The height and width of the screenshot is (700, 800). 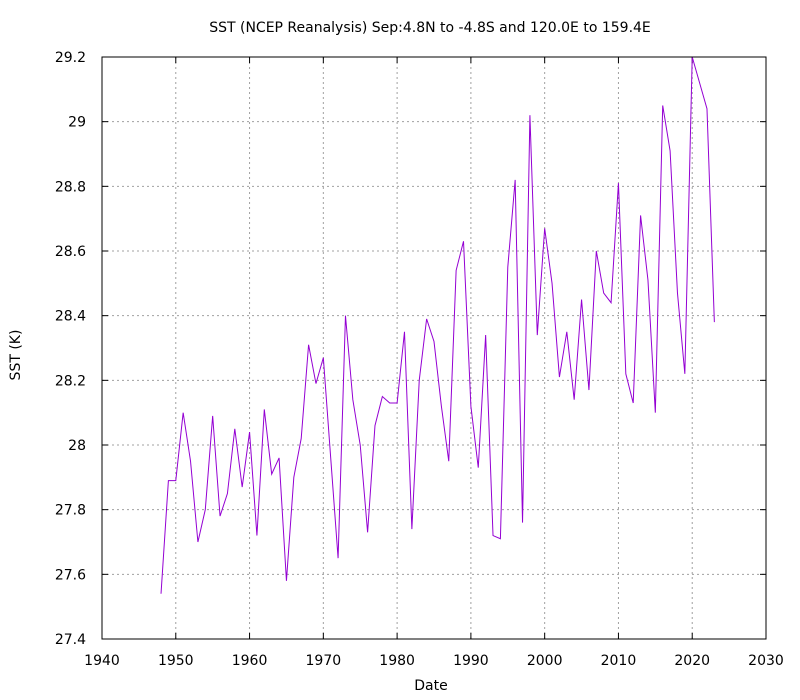 I want to click on x-tick-label: 1950, so click(x=176, y=661).